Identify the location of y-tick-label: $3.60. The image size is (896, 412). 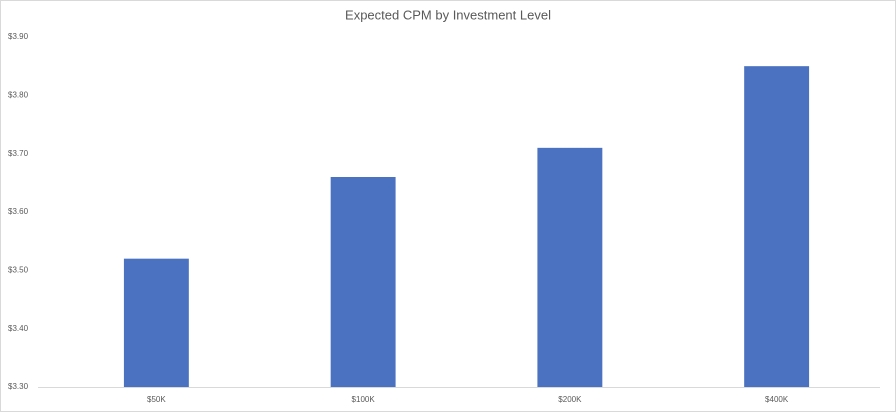
(18, 211).